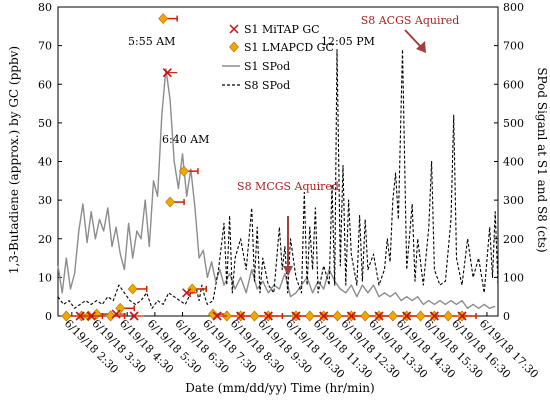 This screenshot has width=550, height=406. I want to click on legend-entry-mitap: S1 MiTAP GC, so click(274, 29).